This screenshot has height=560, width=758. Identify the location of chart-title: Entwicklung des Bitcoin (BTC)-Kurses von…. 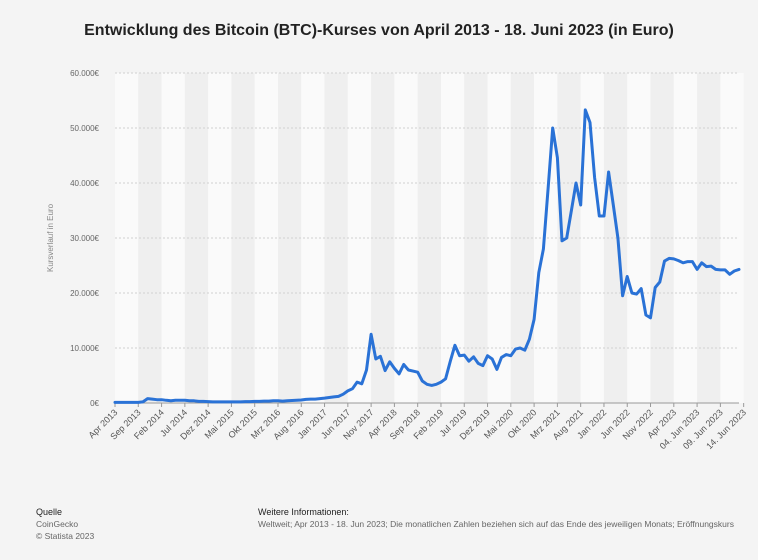
(379, 30).